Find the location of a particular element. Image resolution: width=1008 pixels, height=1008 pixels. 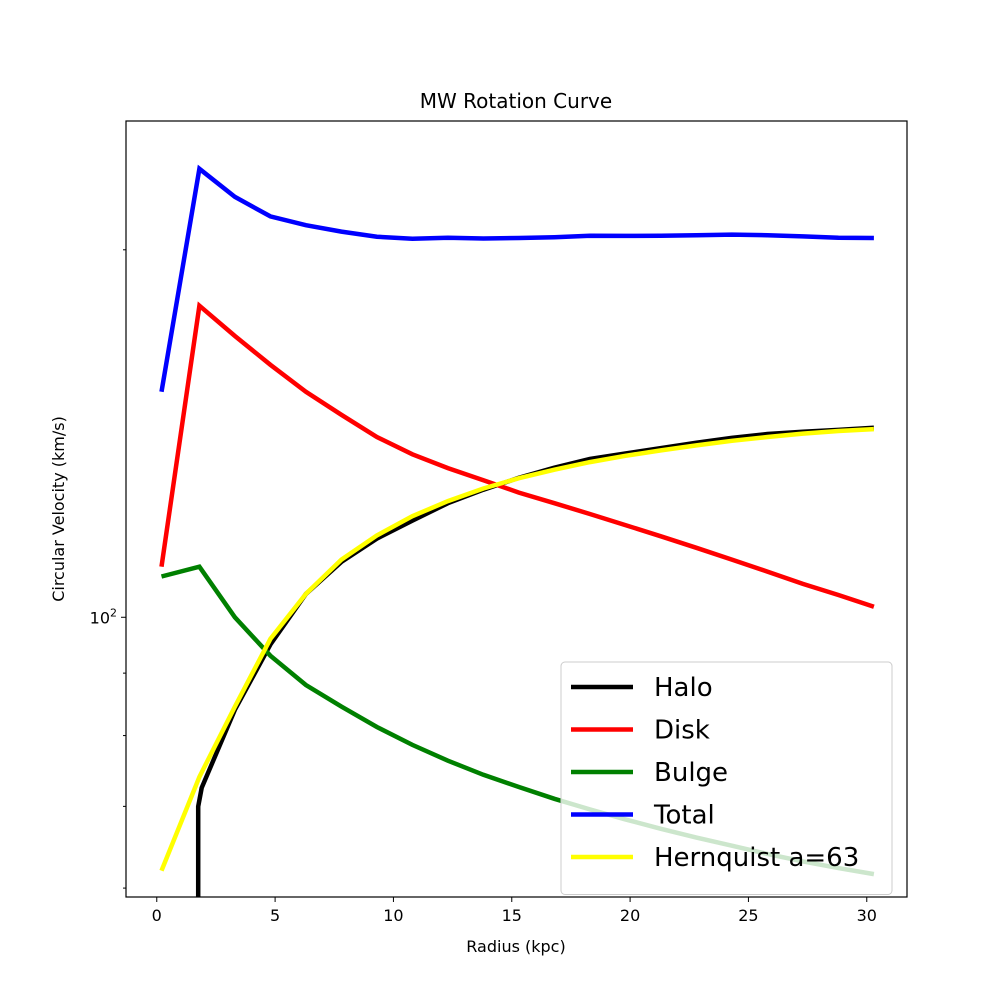

chart-title: MW Rotation Curve is located at coordinates (516, 101).